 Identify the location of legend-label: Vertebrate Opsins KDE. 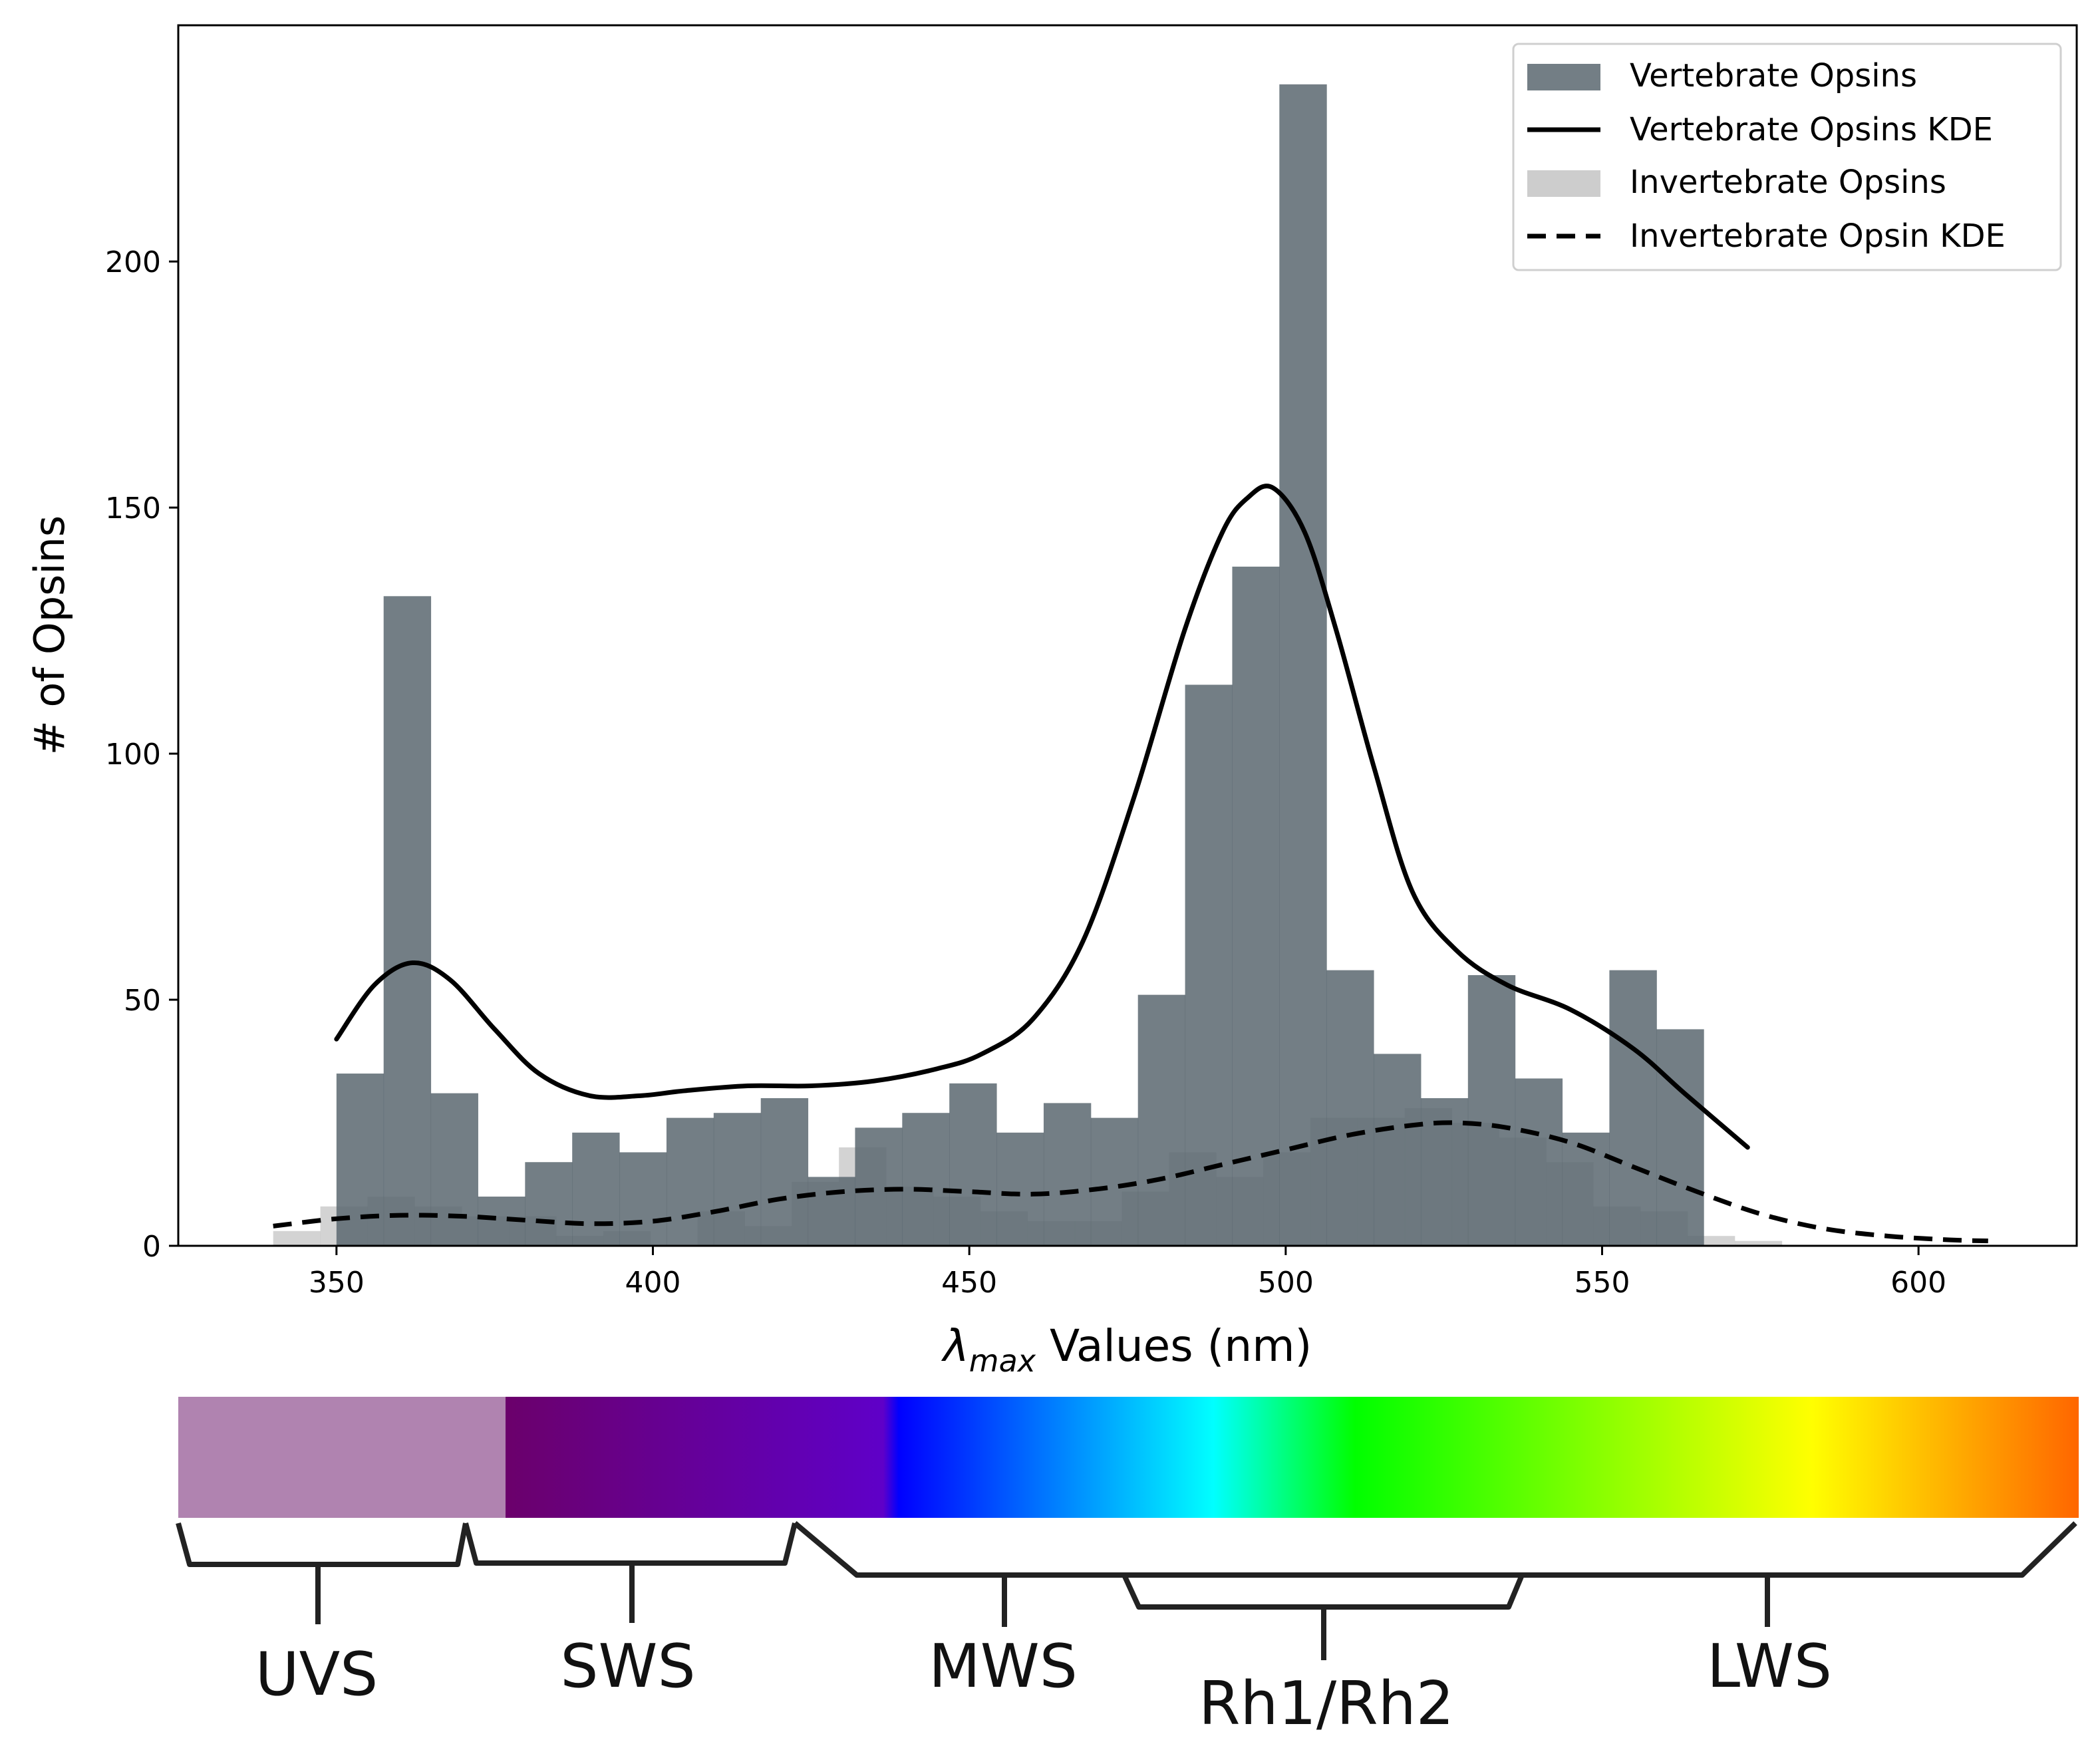
(1811, 129).